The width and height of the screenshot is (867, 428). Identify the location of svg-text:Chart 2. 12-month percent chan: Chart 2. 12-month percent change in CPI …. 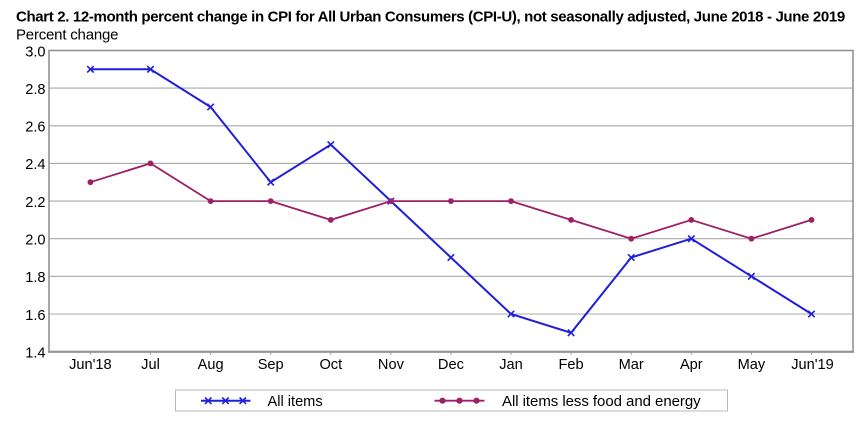
(430, 16).